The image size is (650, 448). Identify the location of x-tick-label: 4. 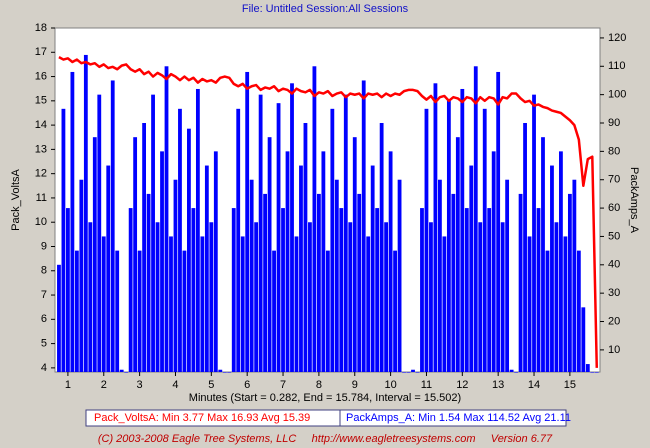
(175, 385).